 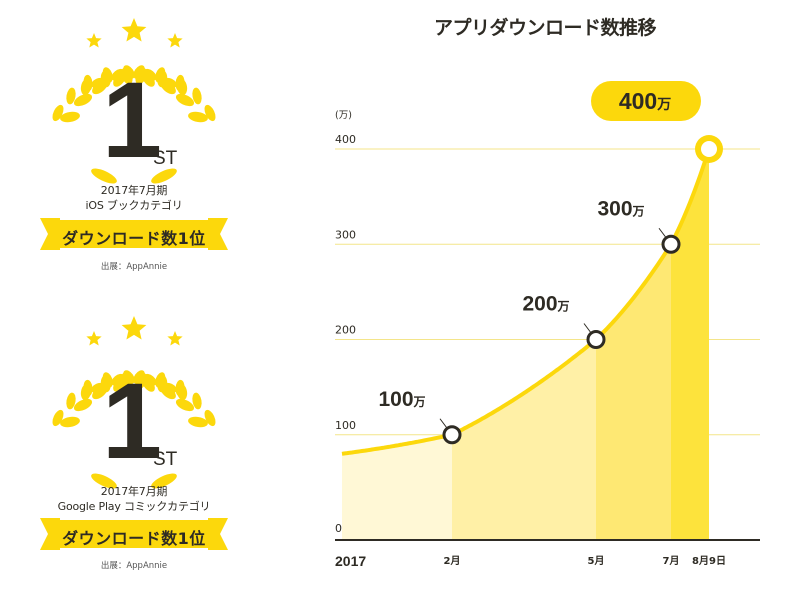 I want to click on y-unit-label: (万), so click(x=343, y=115).